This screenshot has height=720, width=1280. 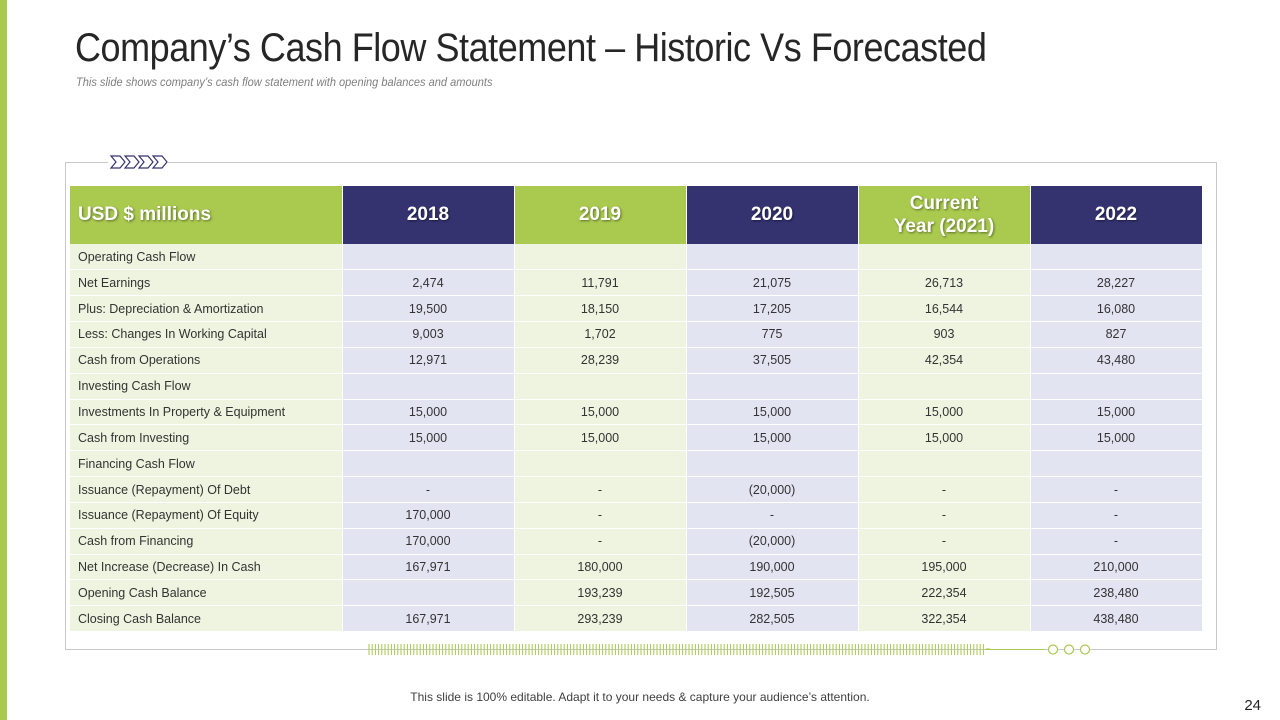 I want to click on cell-value: 17,205, so click(x=772, y=309).